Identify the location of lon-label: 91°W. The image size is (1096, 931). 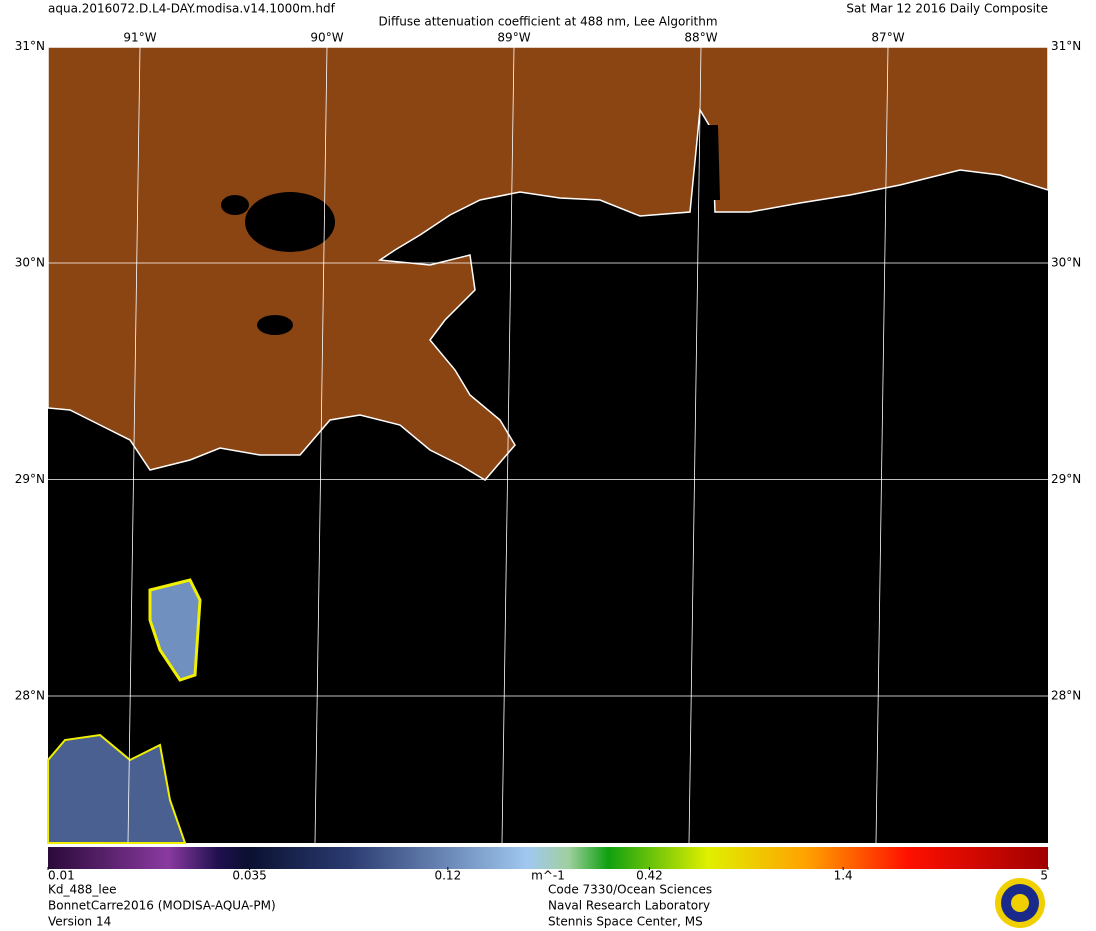
(139, 38).